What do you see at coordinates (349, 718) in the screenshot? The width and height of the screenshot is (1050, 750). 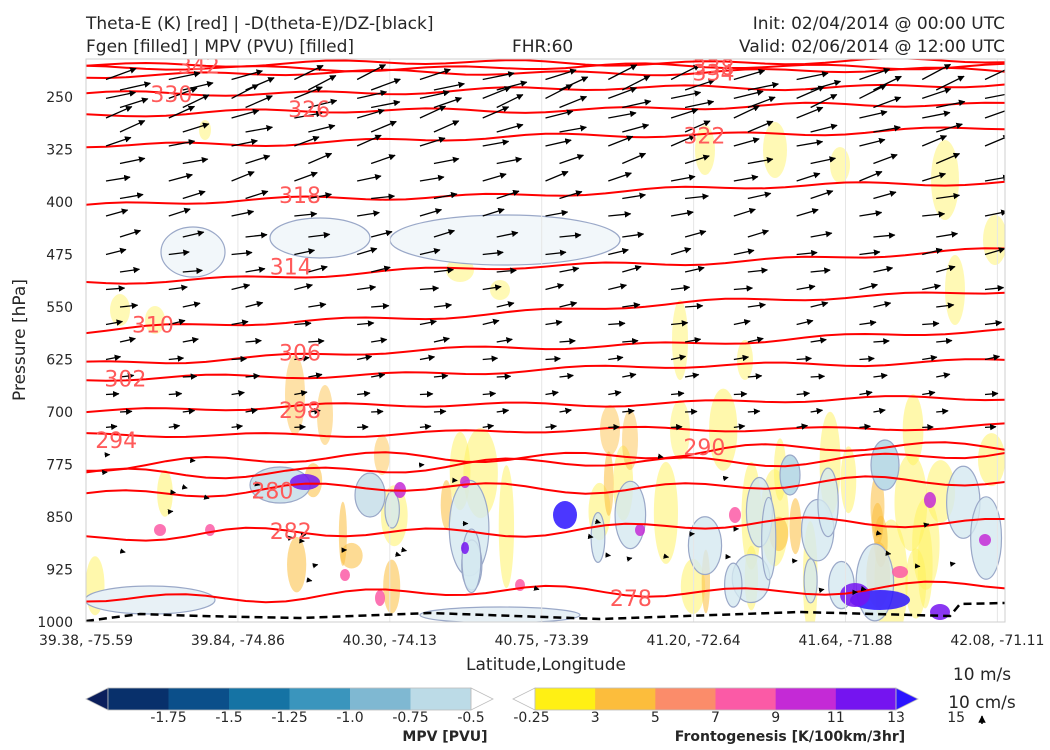 I see `mpv-colorbar-tick-label: -1.0` at bounding box center [349, 718].